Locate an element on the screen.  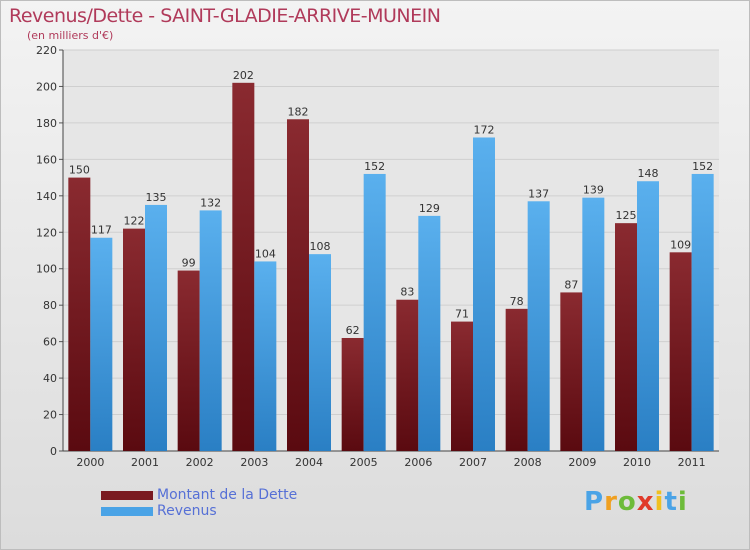
x-tick-label: 2005 is located at coordinates (364, 462).